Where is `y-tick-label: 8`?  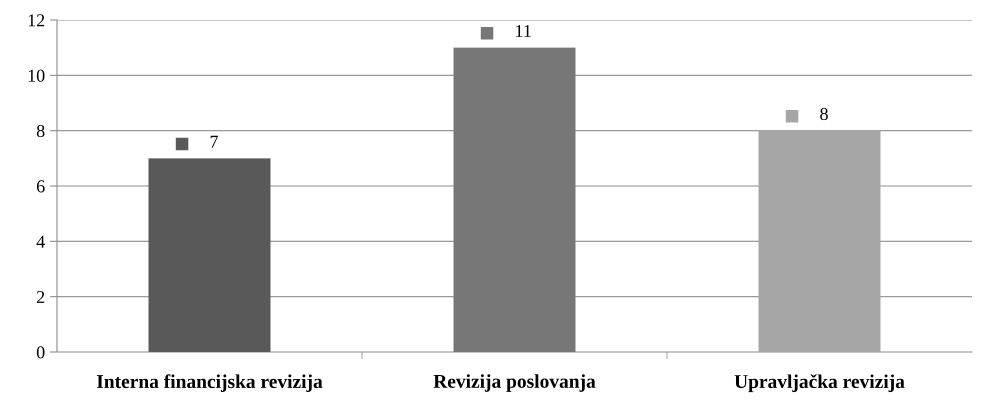
y-tick-label: 8 is located at coordinates (40, 131).